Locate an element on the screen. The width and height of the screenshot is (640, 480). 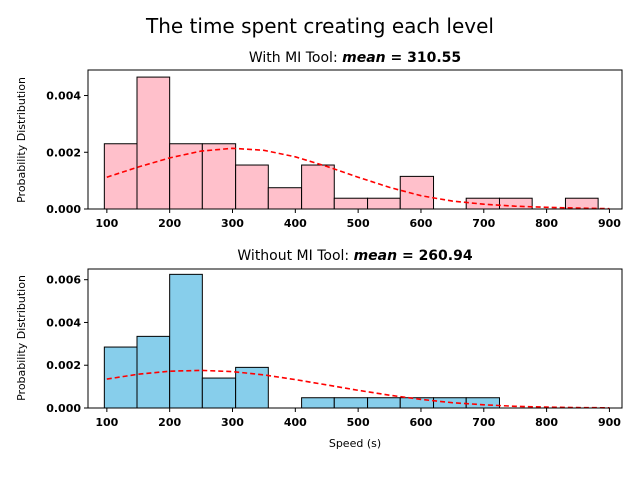
x-axis-label: Speed (s) is located at coordinates (355, 443).